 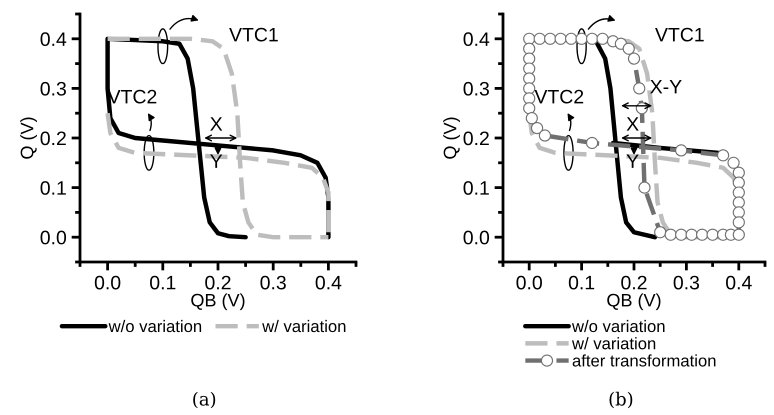 I want to click on annotation: X-Y, so click(x=666, y=87).